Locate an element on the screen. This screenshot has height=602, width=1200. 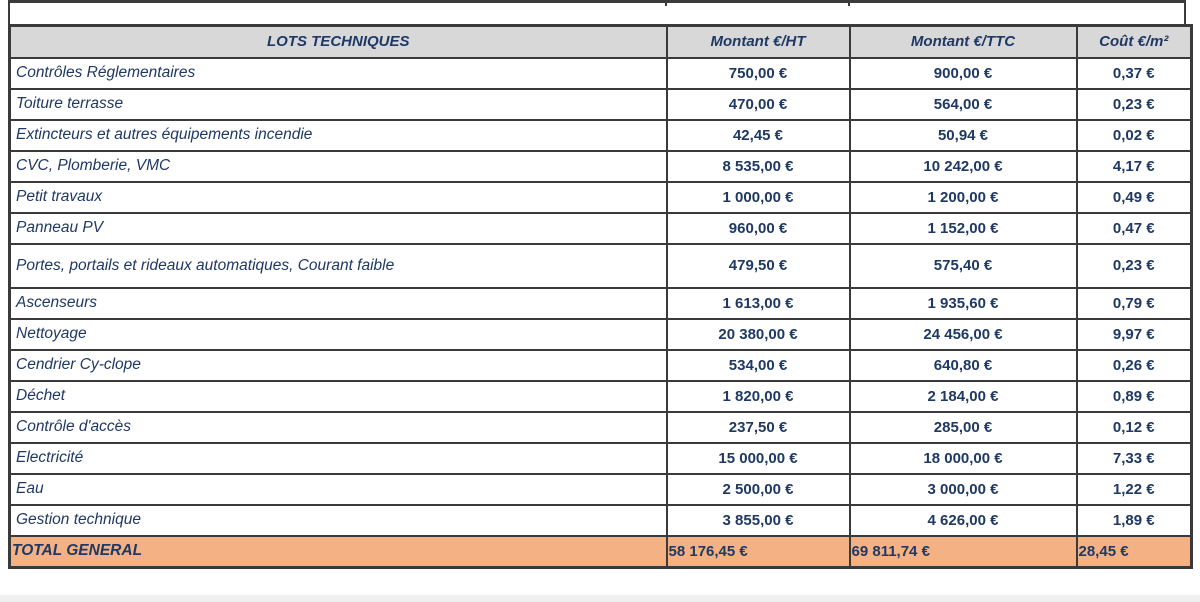
amount-ht-cell: 3 855,00 € is located at coordinates (758, 520).